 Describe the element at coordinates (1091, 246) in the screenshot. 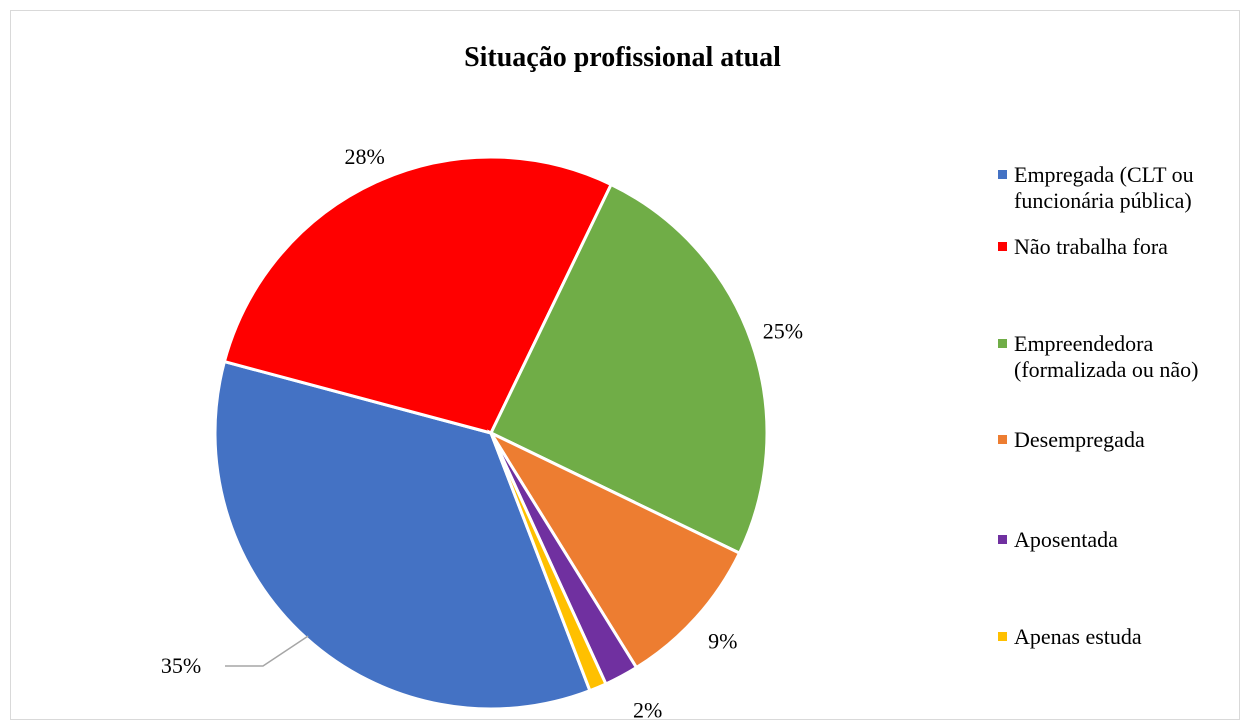

I see `legend-label: Não trabalha fora` at that location.